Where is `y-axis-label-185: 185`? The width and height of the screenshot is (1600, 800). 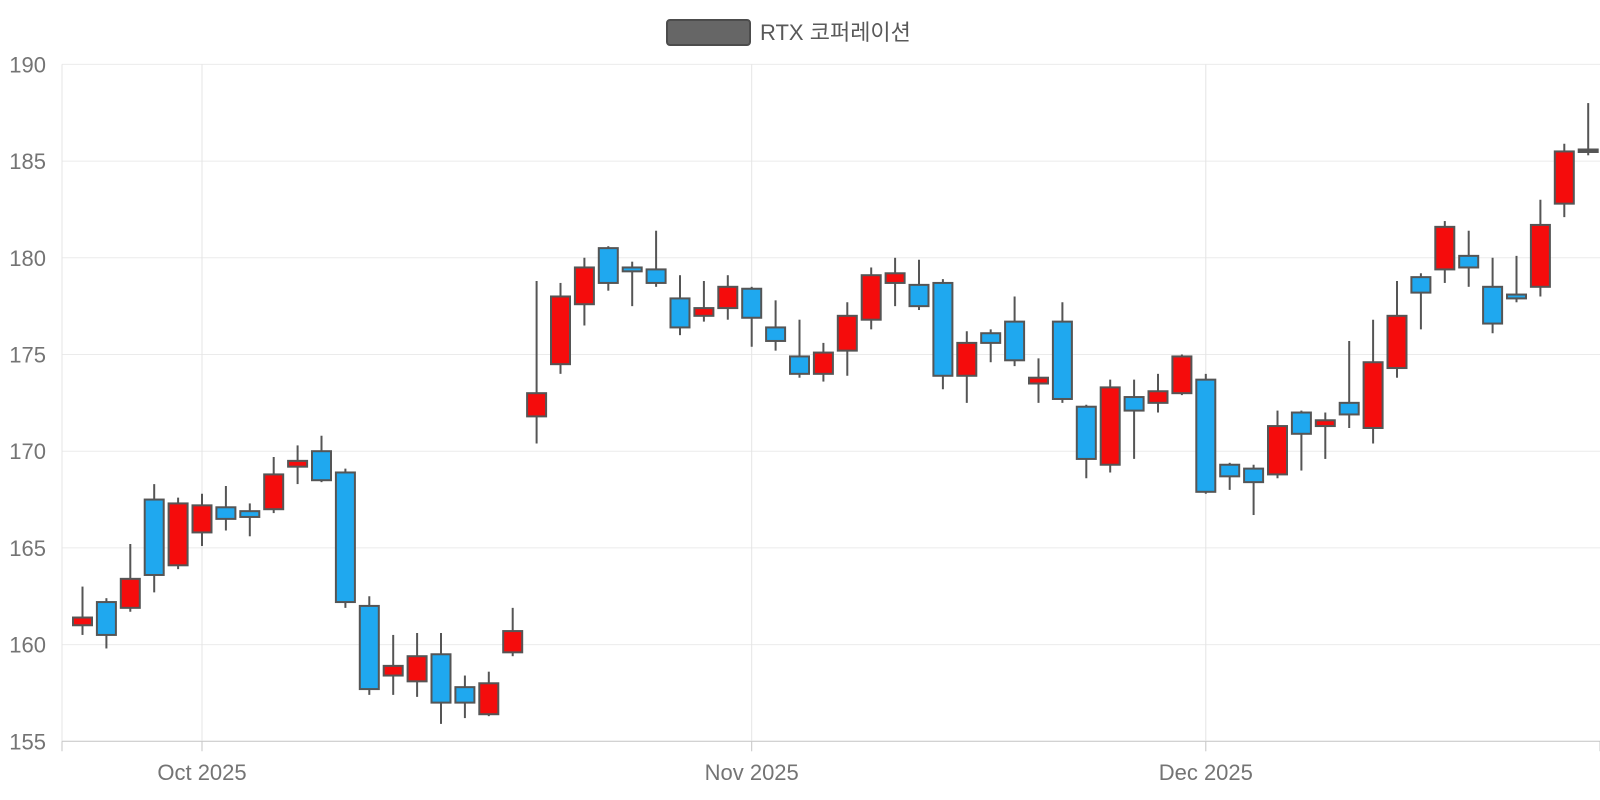
y-axis-label-185: 185 is located at coordinates (27, 161).